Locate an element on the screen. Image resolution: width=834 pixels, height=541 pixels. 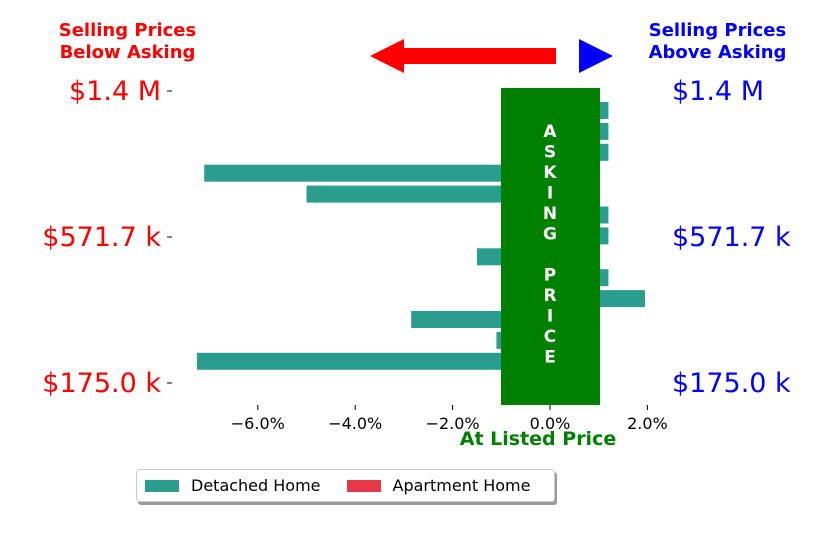
x-tick-label: −4.0% is located at coordinates (355, 423).